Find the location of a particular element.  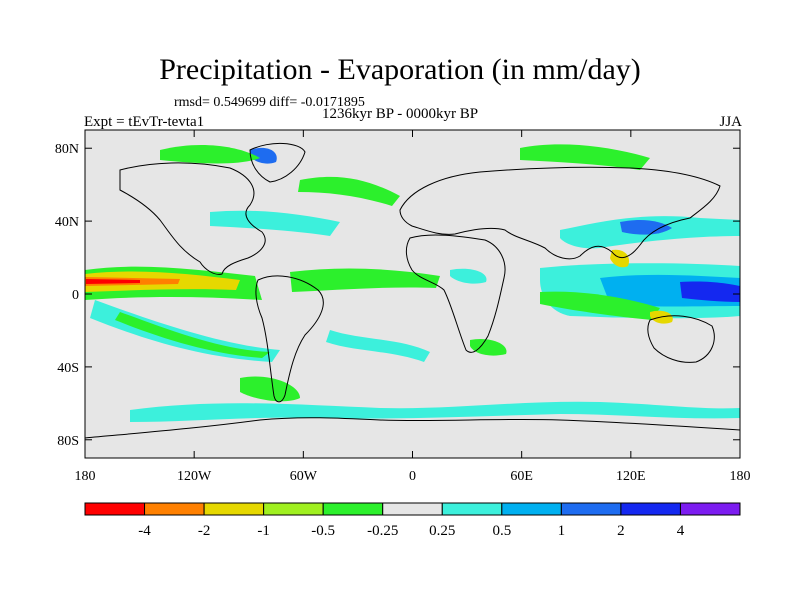

chart-title: Precipitation - Evaporation (in mm/day) is located at coordinates (400, 69).